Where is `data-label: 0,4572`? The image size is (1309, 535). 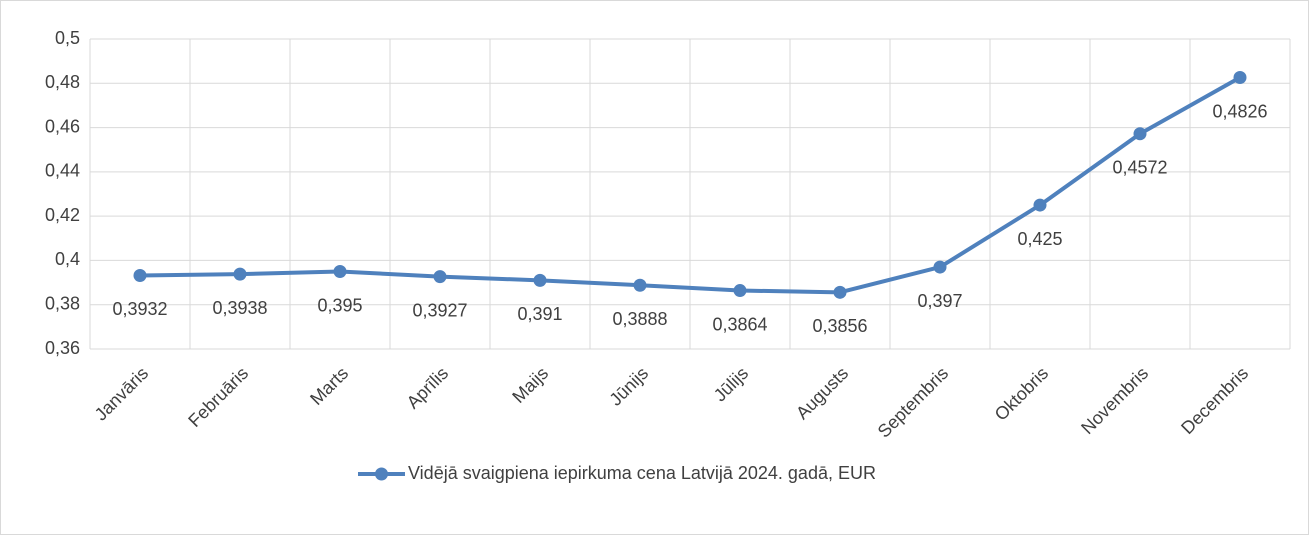
data-label: 0,4572 is located at coordinates (1139, 168).